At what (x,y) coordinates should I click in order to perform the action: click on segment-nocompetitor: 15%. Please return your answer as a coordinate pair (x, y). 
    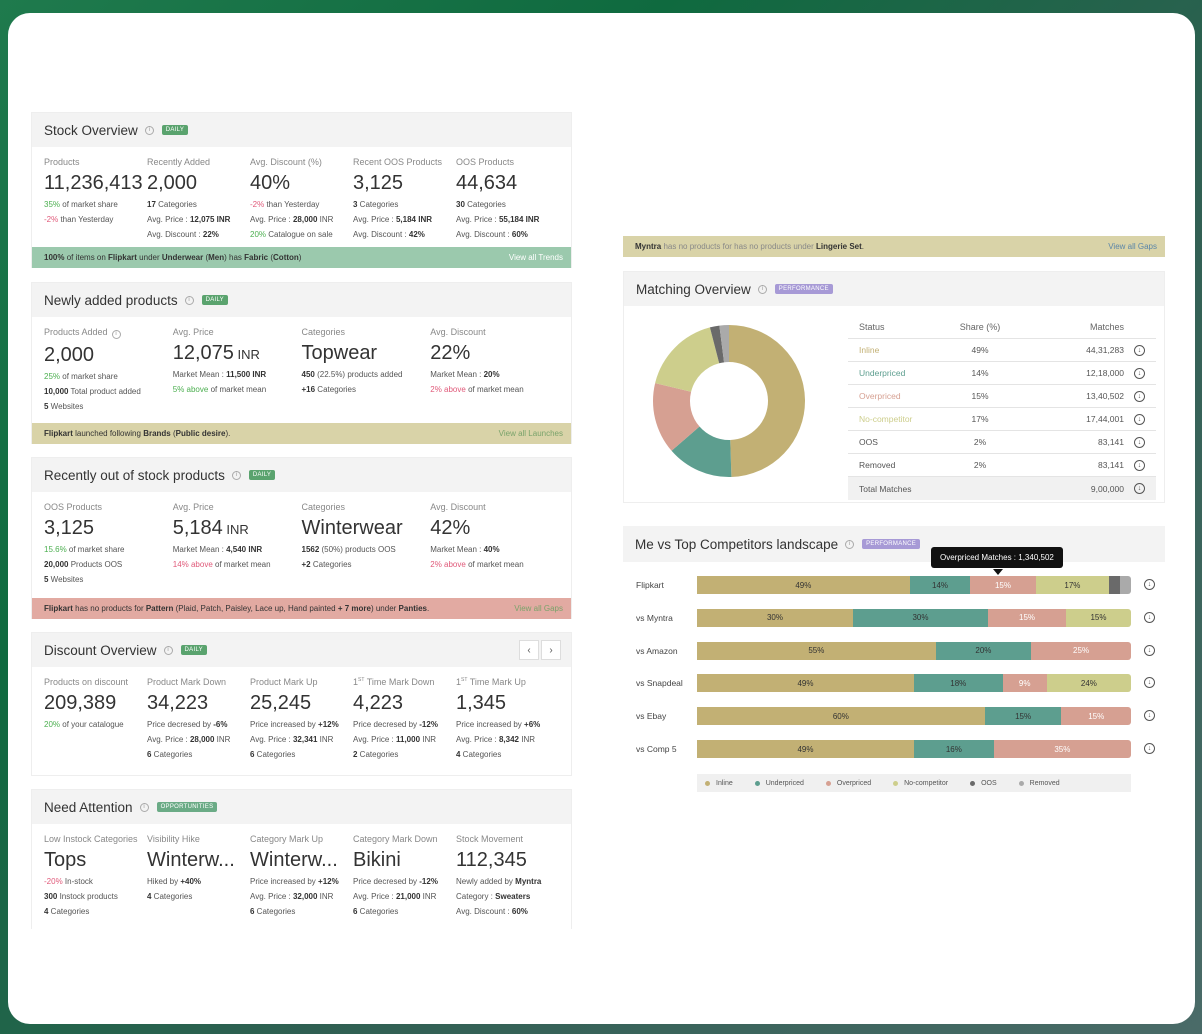
    Looking at the image, I should click on (1098, 617).